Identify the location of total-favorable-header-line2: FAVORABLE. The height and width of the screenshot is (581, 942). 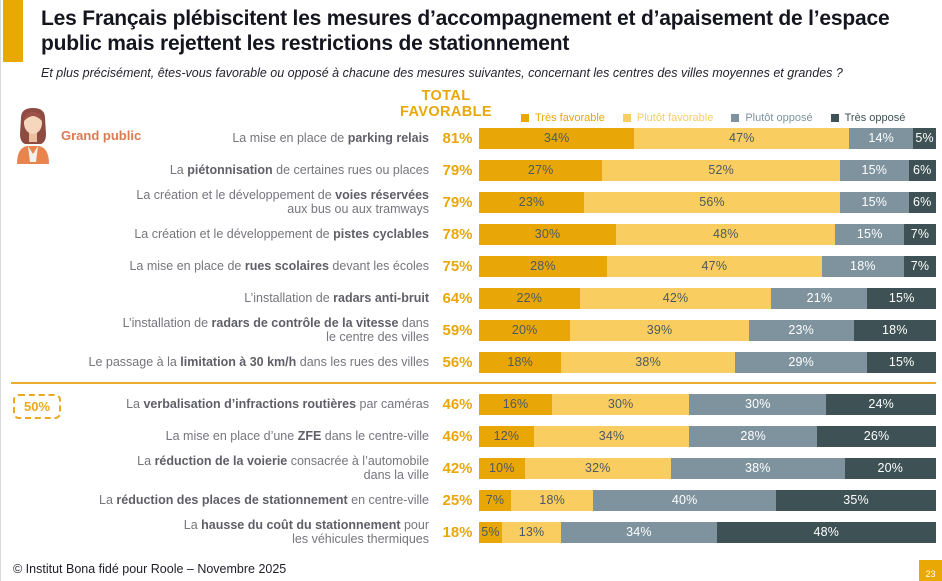
(446, 112).